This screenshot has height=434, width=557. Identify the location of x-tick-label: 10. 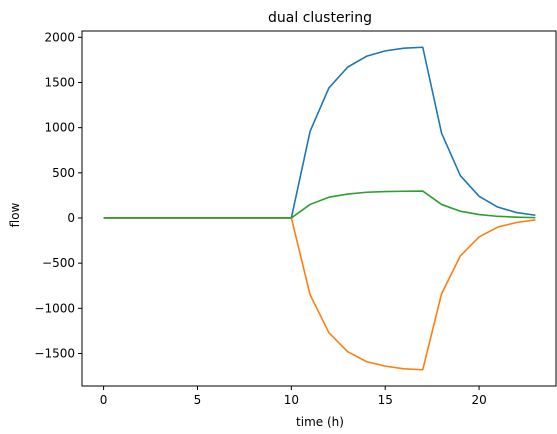
(291, 400).